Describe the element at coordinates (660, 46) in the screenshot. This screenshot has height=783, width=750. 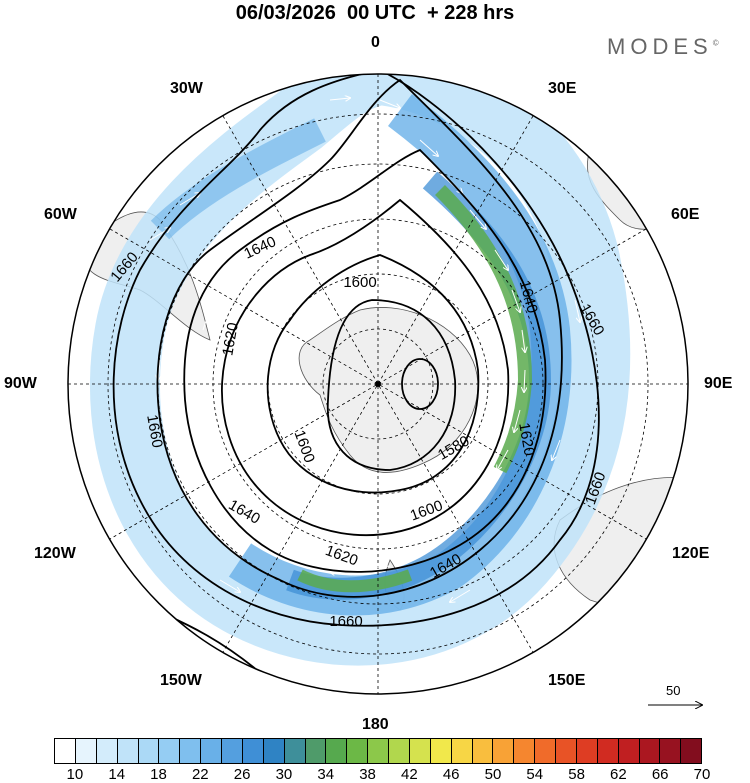
I see `brand-name: MODES` at that location.